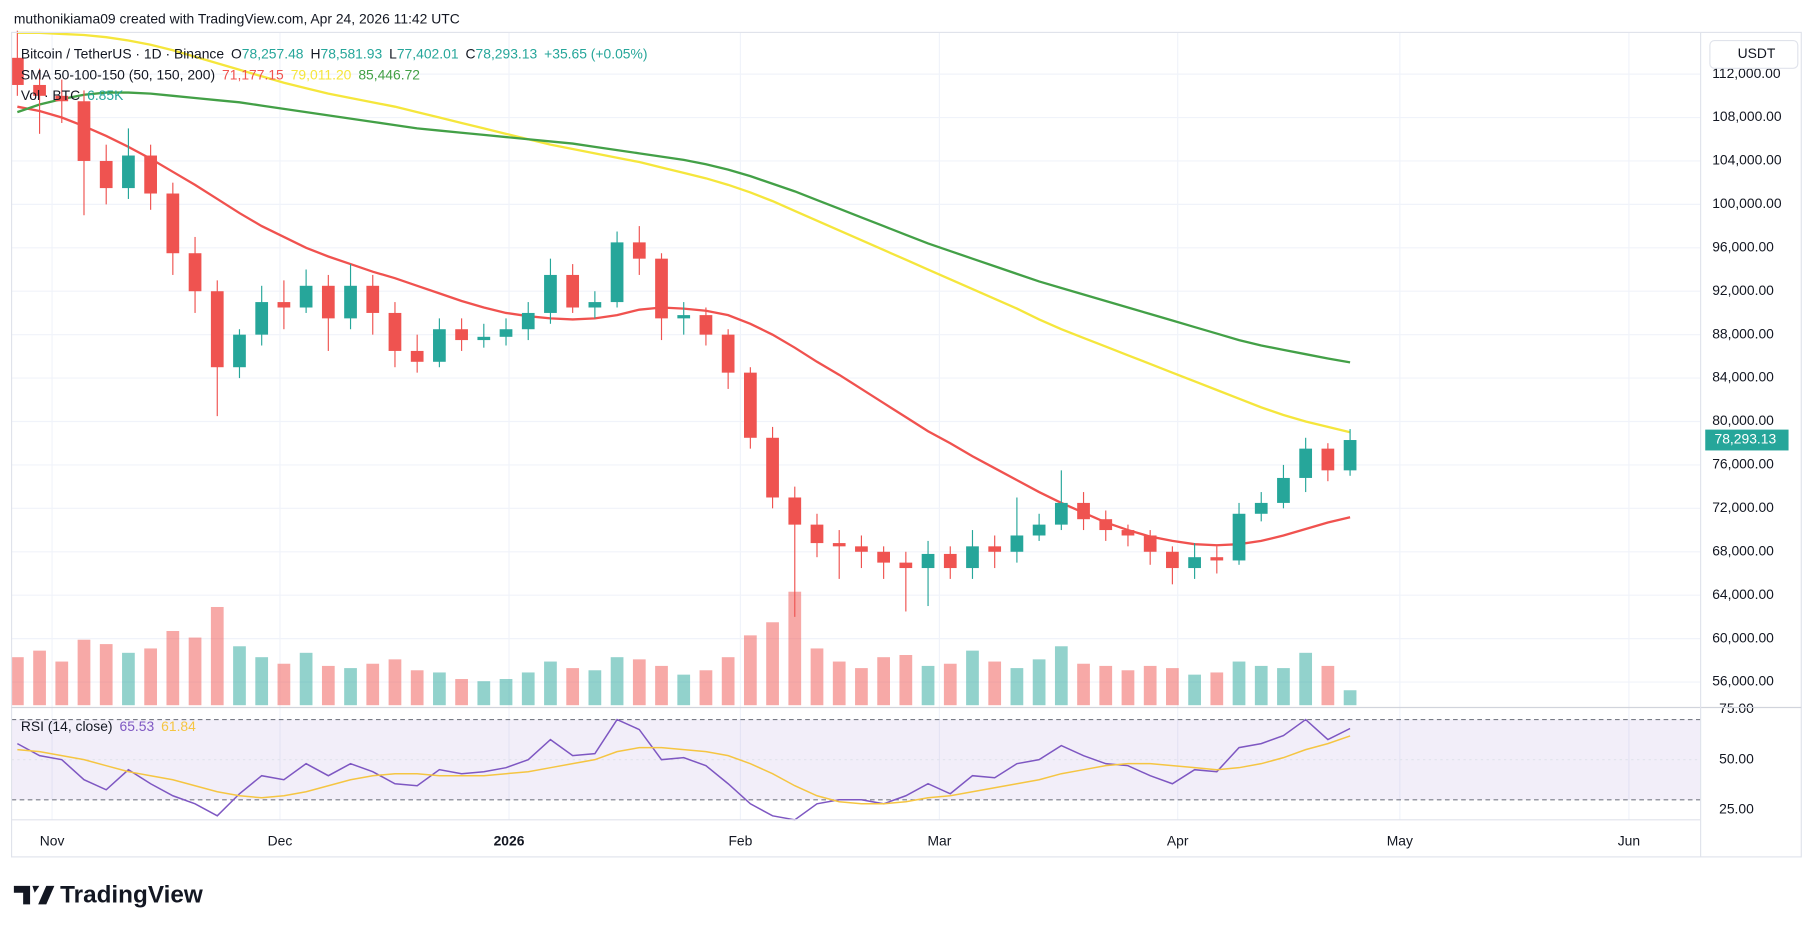 Image resolution: width=1814 pixels, height=931 pixels. Describe the element at coordinates (351, 53) in the screenshot. I see `ohlc-value: 78,581.93` at that location.